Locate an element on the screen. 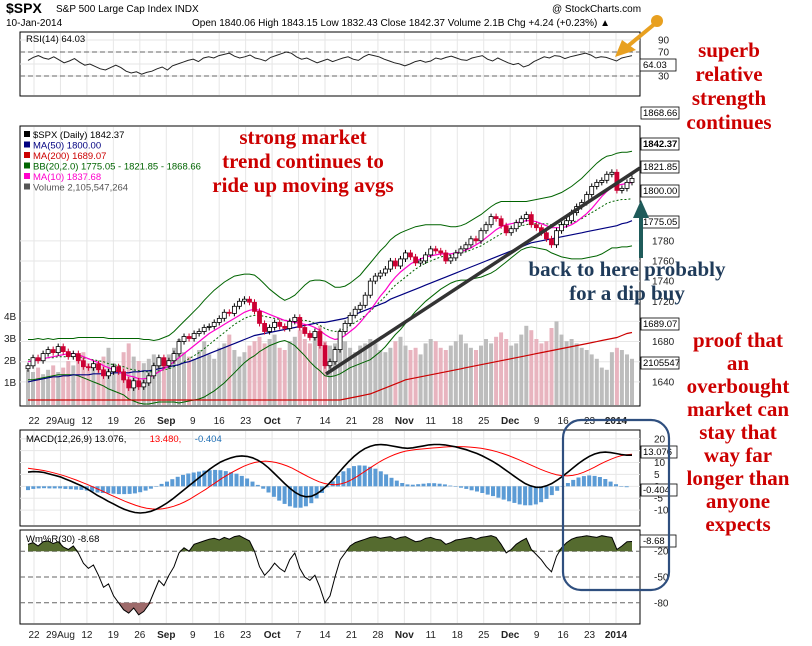  annotation-line: trend continues to is located at coordinates (303, 161).